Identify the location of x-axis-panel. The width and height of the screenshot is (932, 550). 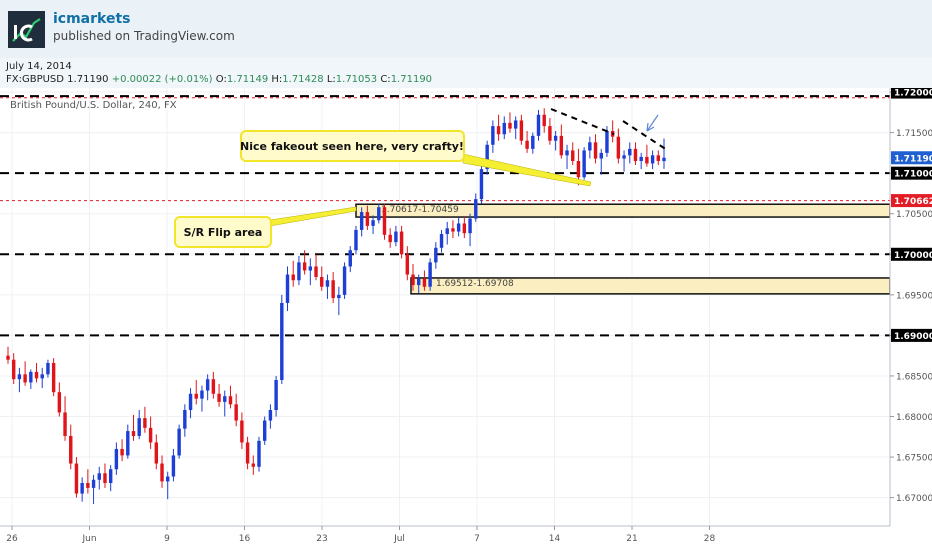
(466, 538).